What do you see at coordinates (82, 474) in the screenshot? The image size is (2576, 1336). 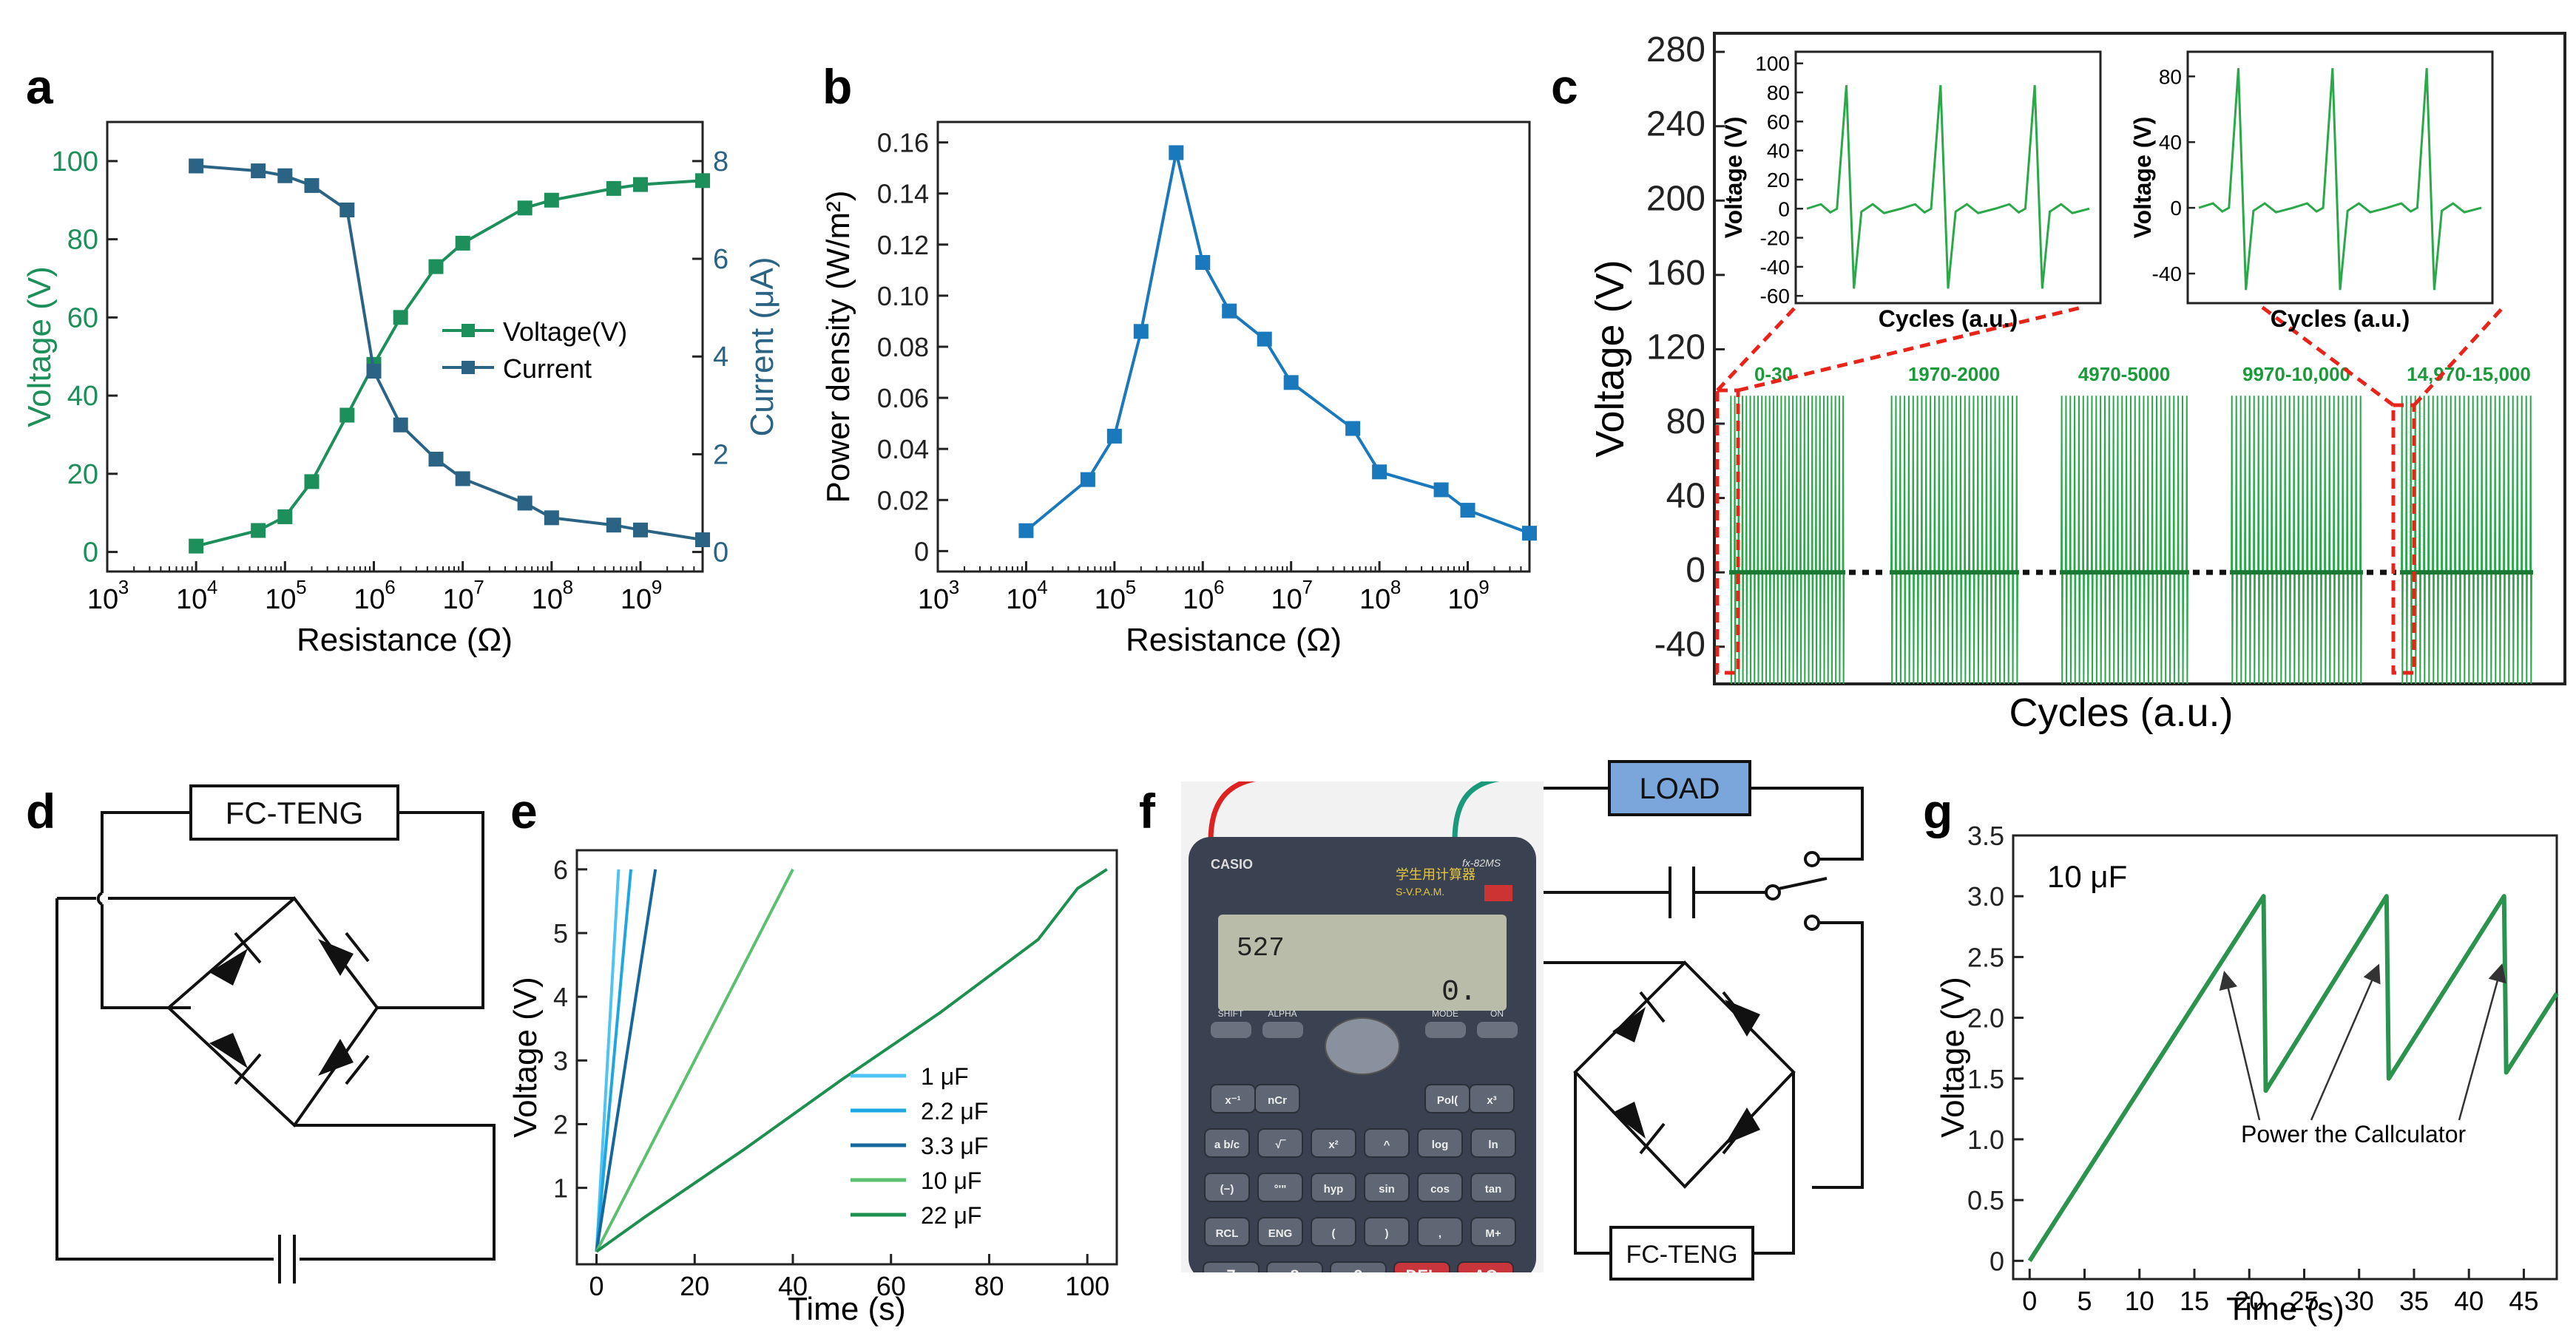 I see `y-tick-label: 20` at bounding box center [82, 474].